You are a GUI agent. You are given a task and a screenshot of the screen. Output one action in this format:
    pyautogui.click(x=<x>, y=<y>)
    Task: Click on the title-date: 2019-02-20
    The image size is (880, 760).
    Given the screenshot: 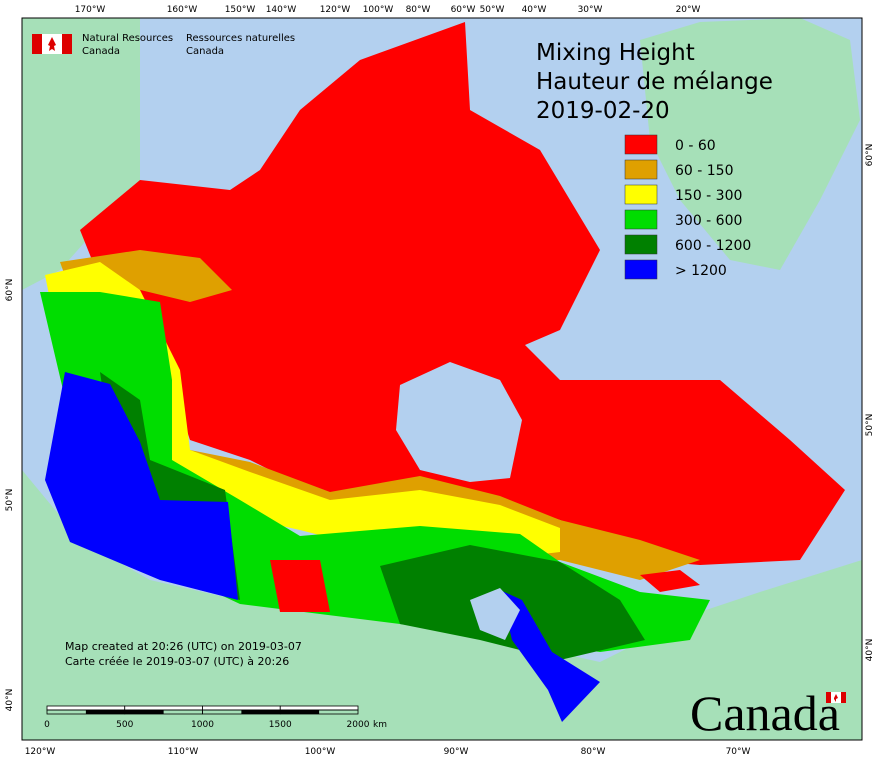 What is the action you would take?
    pyautogui.click(x=603, y=111)
    